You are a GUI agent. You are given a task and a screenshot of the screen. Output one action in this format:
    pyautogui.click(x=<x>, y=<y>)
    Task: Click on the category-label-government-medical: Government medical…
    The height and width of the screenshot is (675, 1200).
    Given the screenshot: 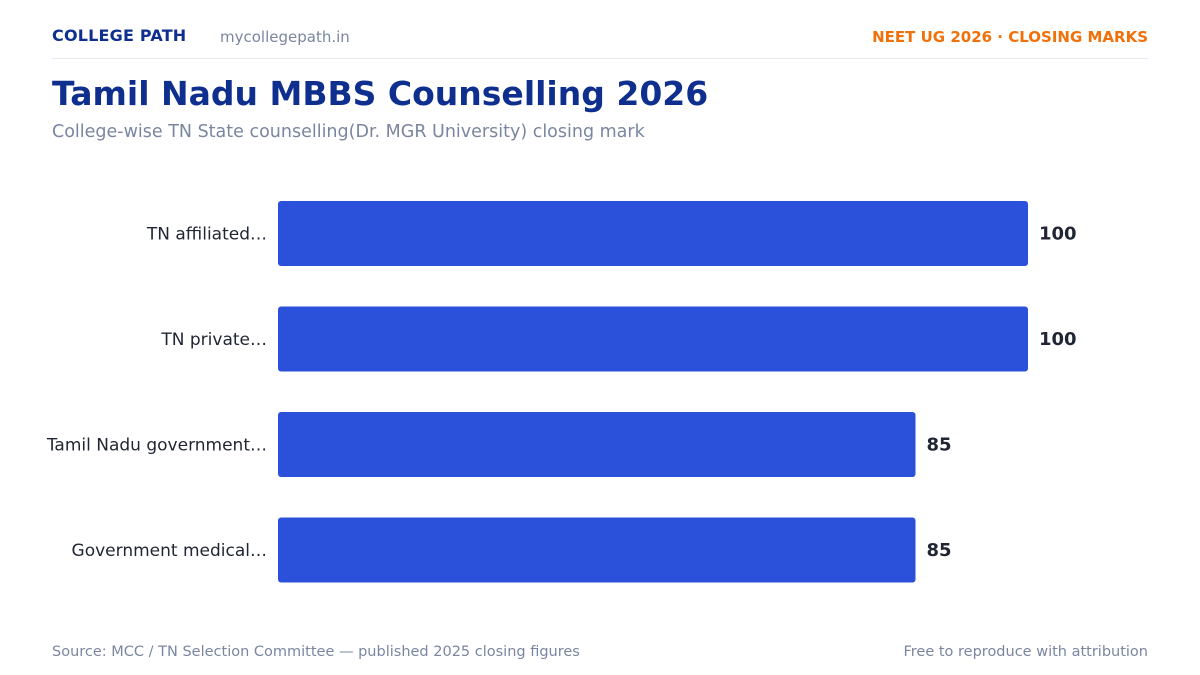 What is the action you would take?
    pyautogui.click(x=169, y=551)
    